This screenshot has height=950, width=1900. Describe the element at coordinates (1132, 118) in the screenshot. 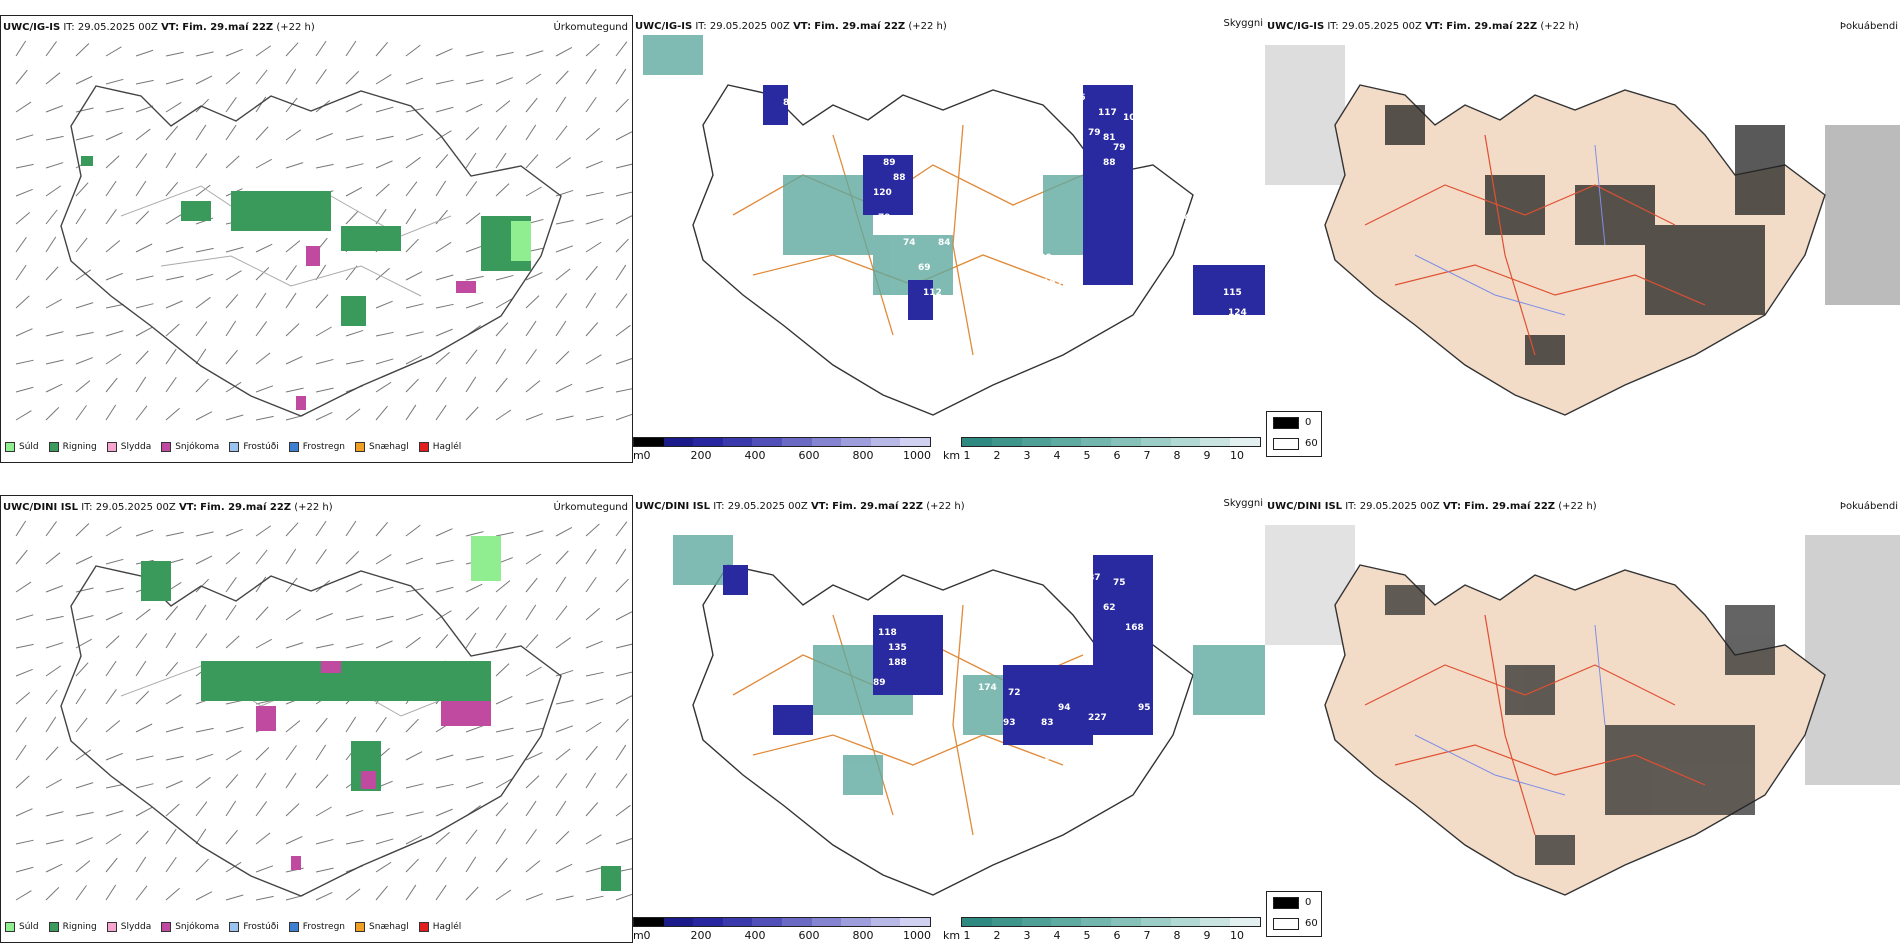

I see `cloudbase-label: 100` at that location.